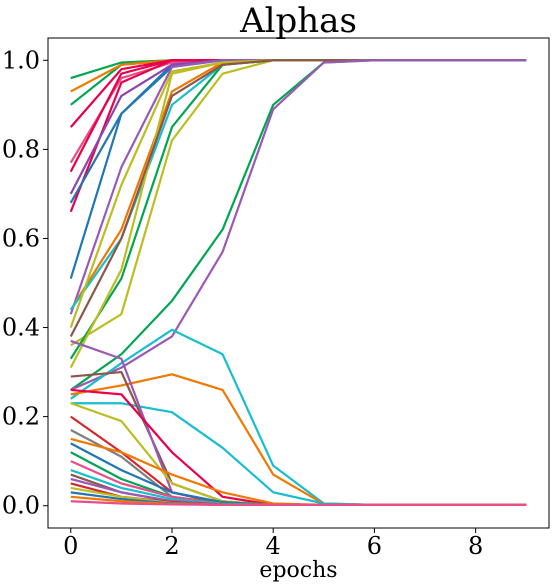 This screenshot has width=557, height=588. Describe the element at coordinates (21, 328) in the screenshot. I see `y-tick-label: 0.4` at that location.